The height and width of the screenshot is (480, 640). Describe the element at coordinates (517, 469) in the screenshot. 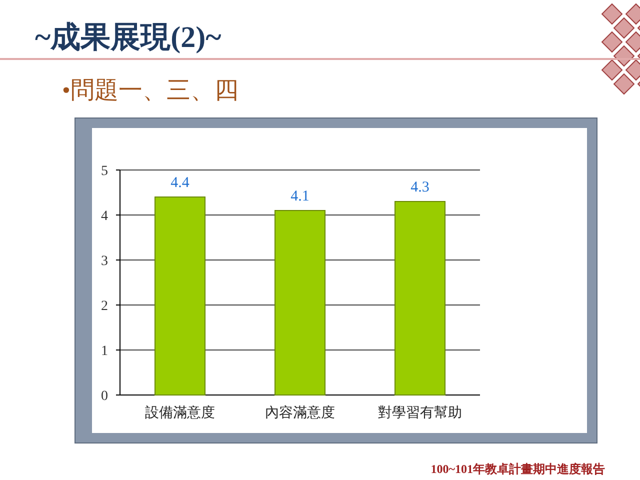

I see `text: 100~101年教卓計畫期中進度報告` at that location.